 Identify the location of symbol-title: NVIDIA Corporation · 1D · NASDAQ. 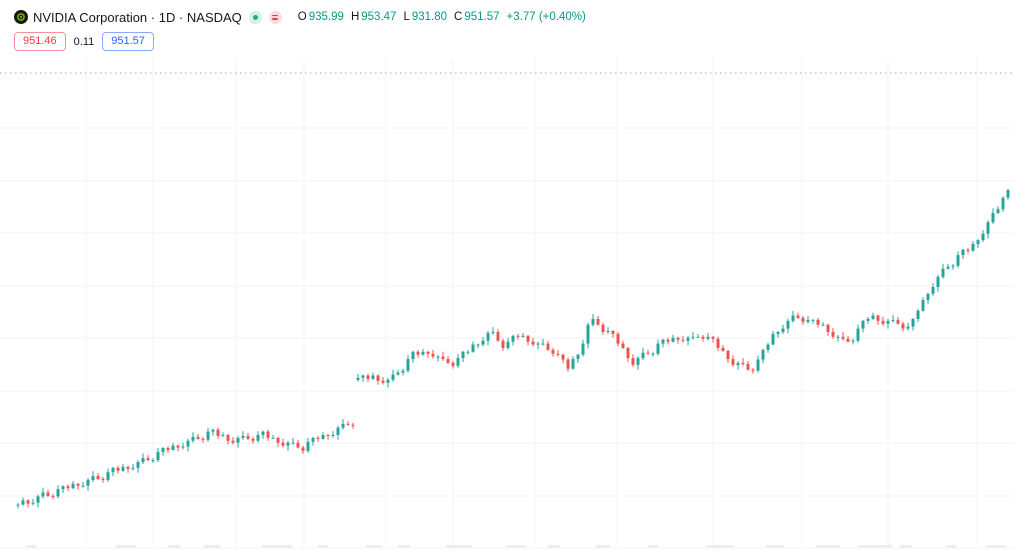
(137, 17).